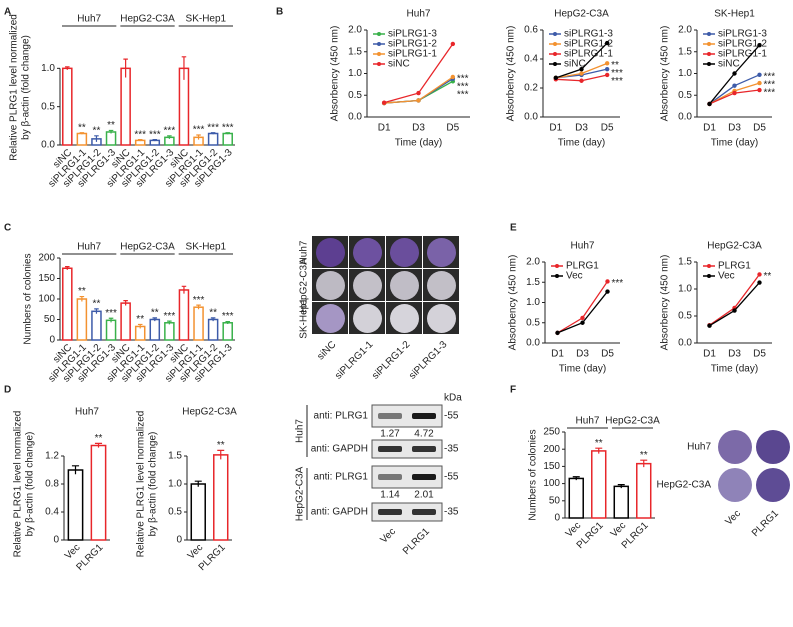  Describe the element at coordinates (735, 300) in the screenshot. I see `series-line` at that location.